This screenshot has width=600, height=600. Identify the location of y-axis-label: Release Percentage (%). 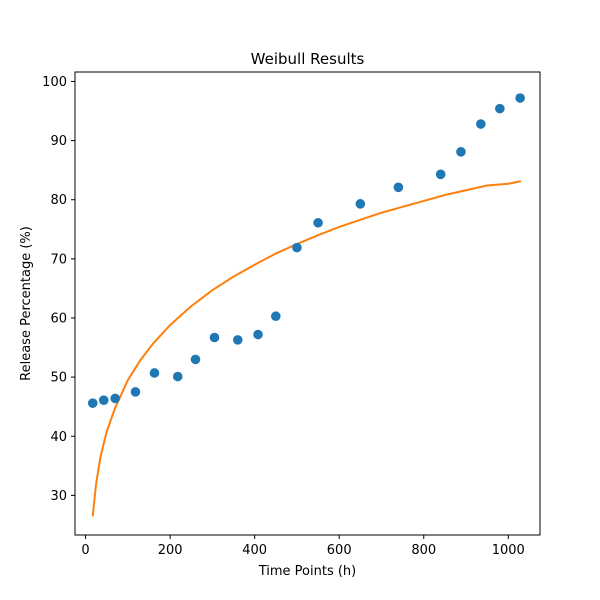
(26, 303).